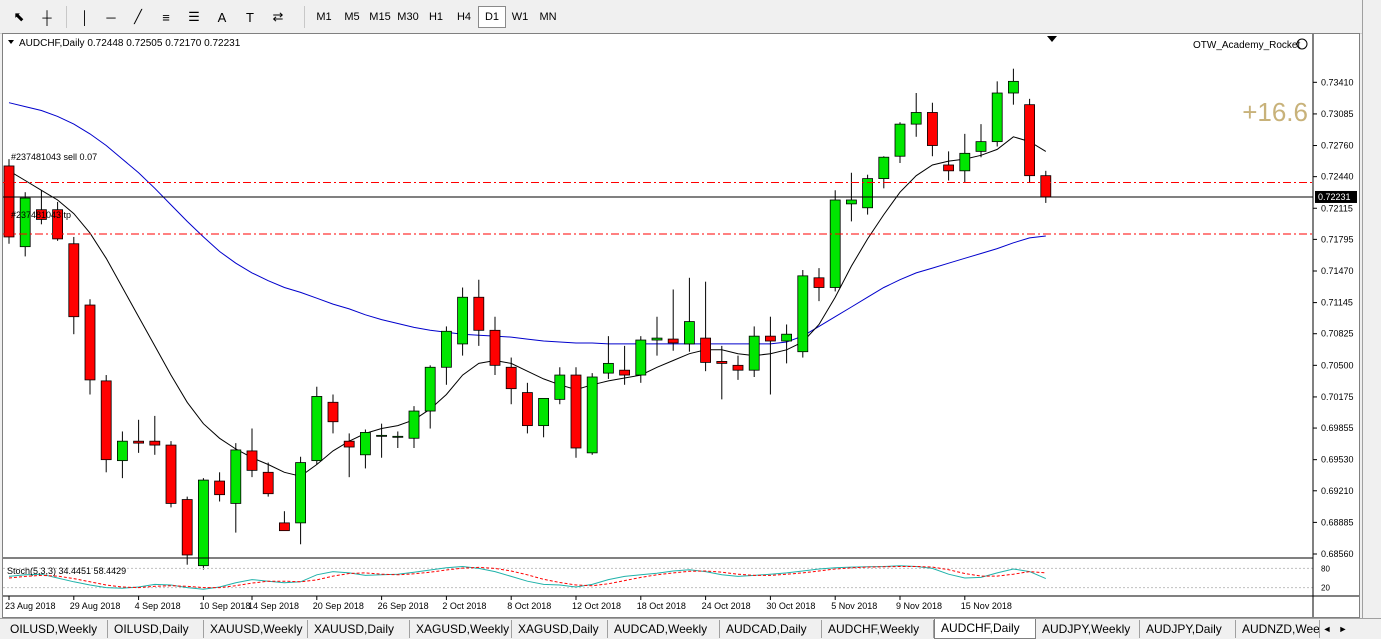  What do you see at coordinates (1278, 629) in the screenshot?
I see `chart-tab: AUDNZD,Weekly` at bounding box center [1278, 629].